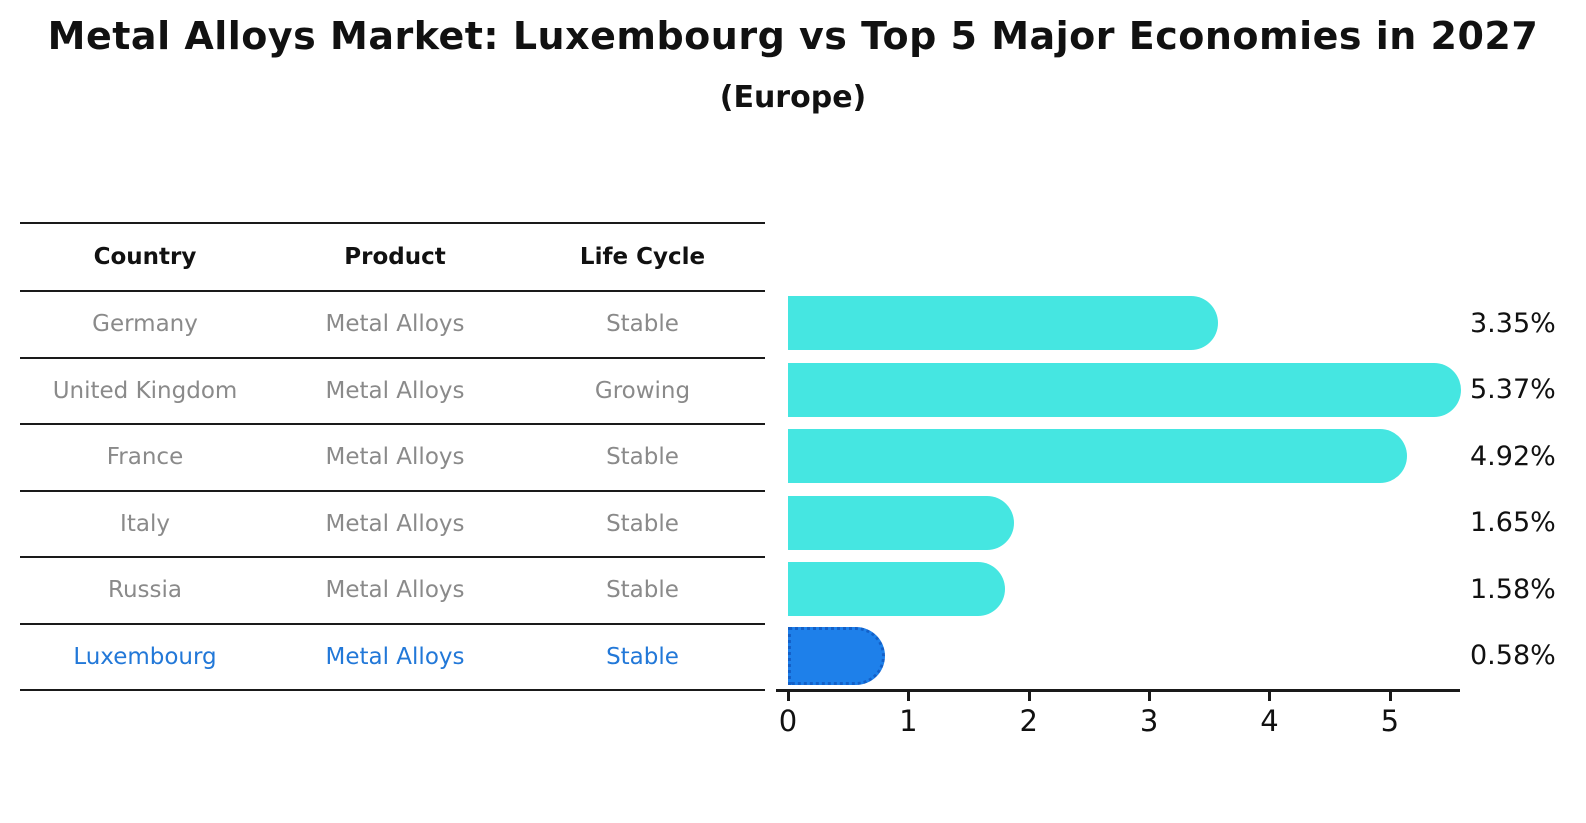 This screenshot has width=1586, height=823. What do you see at coordinates (1118, 690) in the screenshot?
I see `x-axis-line` at bounding box center [1118, 690].